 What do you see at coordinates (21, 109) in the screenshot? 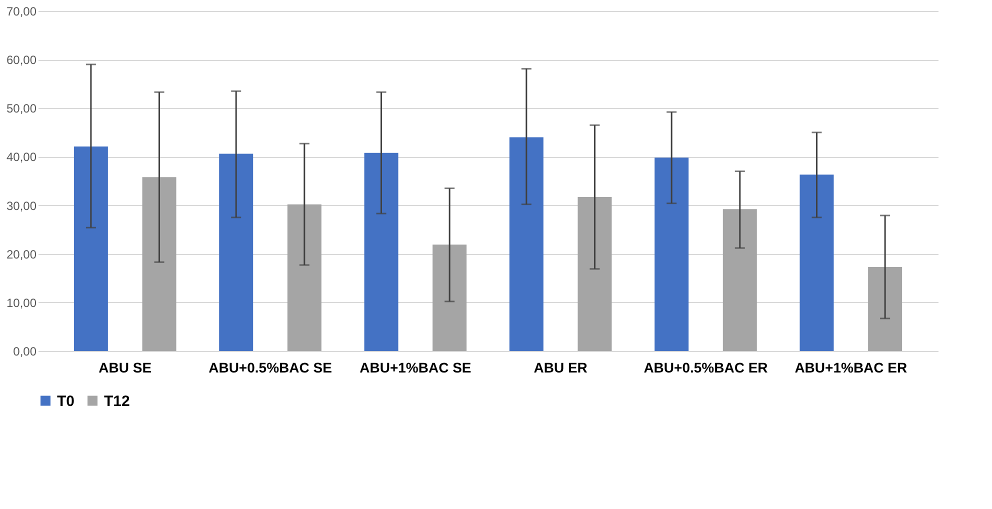
I see `y-tick-label: 50,00` at bounding box center [21, 109].